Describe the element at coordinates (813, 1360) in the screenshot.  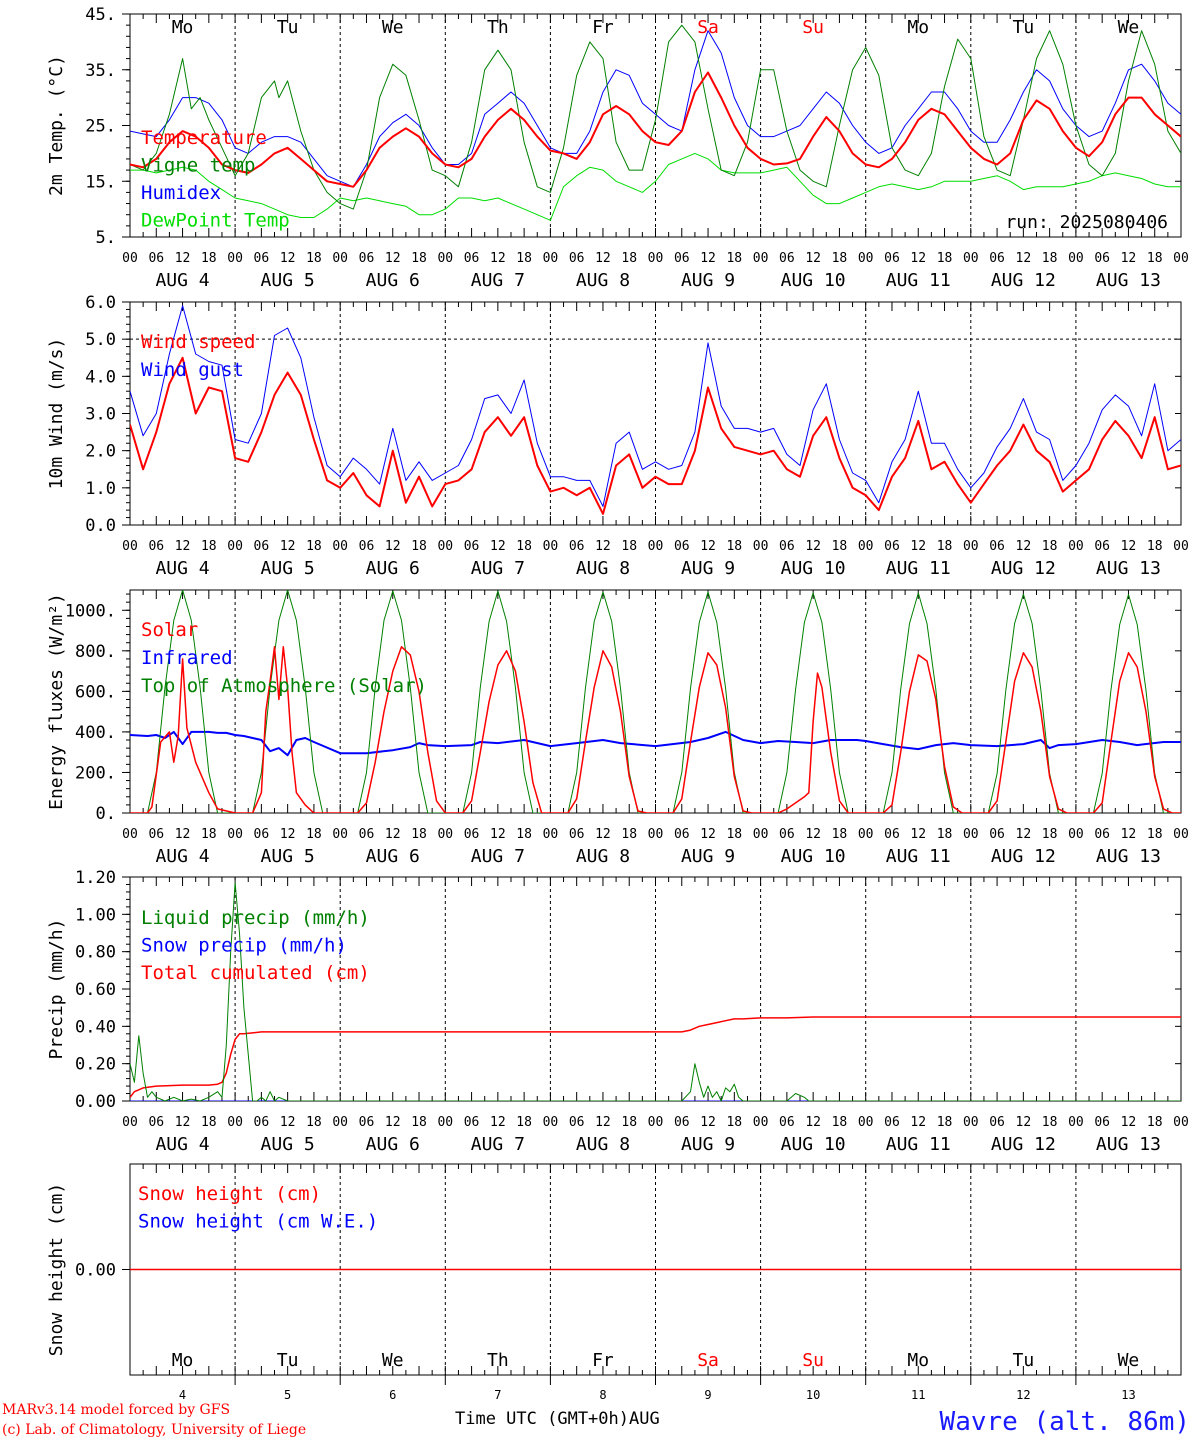
I see `weekday-label-bottom: Su` at that location.